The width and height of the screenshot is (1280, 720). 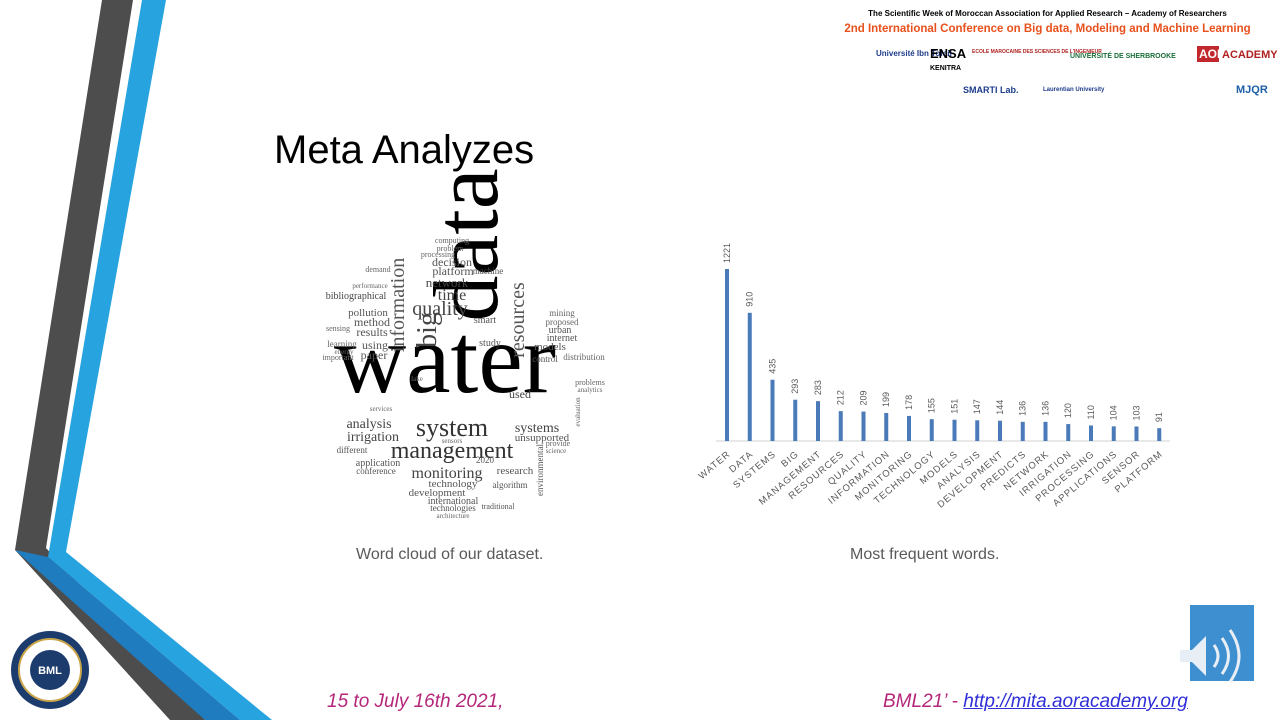 I want to click on cloud-word: sensors, so click(x=452, y=441).